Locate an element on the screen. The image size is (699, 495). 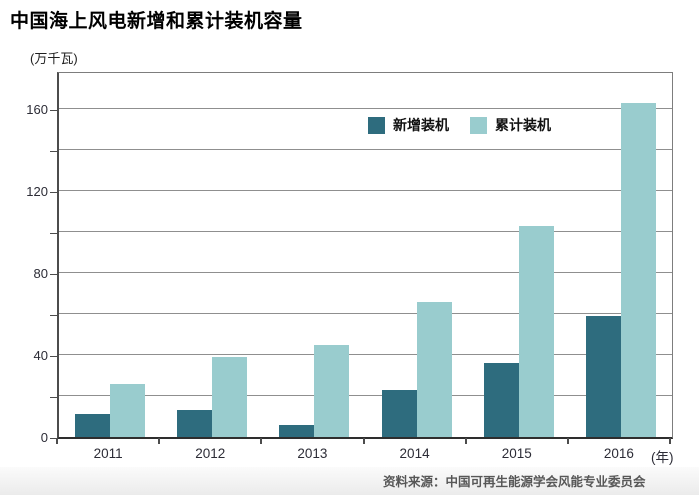
x-axis-unit-label: (年) is located at coordinates (662, 457).